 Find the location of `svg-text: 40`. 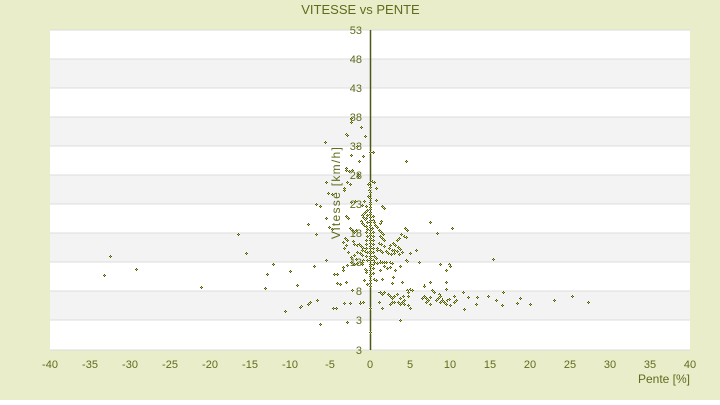

svg-text: 40 is located at coordinates (690, 365).